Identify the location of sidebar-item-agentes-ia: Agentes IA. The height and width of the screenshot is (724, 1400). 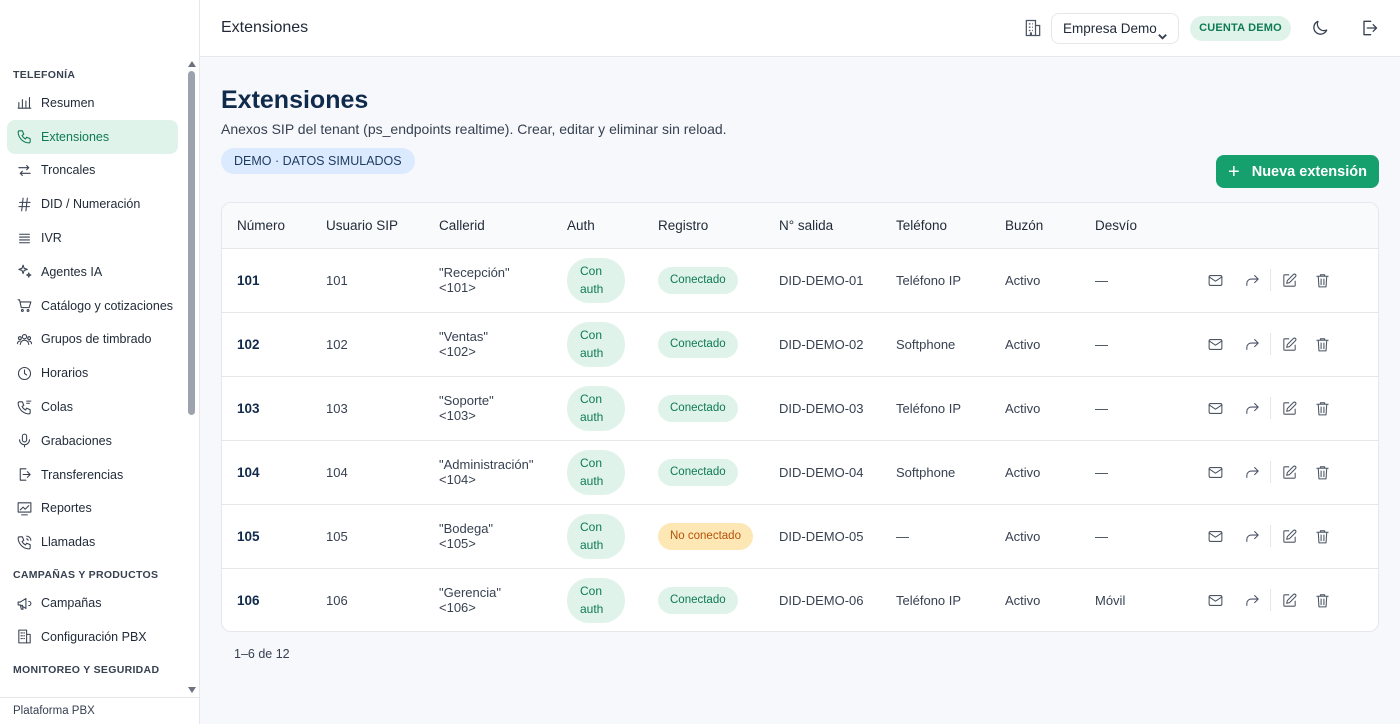
(92, 272).